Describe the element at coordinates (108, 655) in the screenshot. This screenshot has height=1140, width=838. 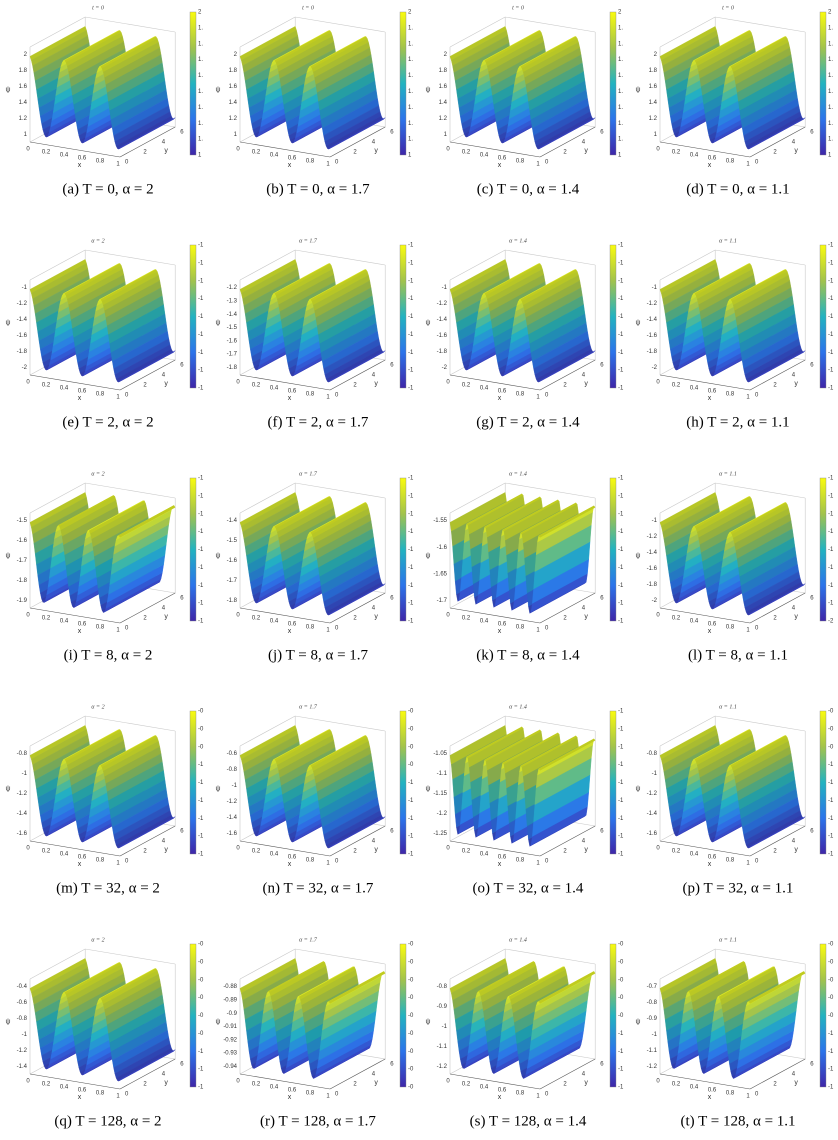
I see `caption: (i) T = 8, α = 2` at that location.